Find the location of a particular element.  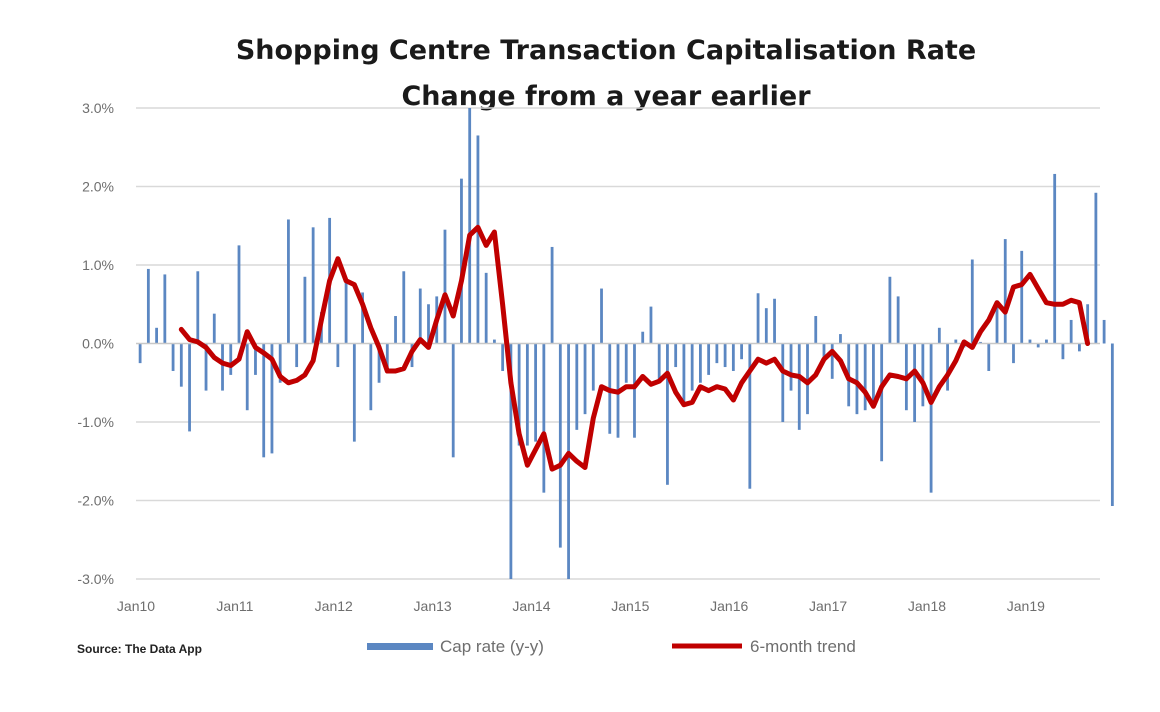

y-tick-label: 3.0% is located at coordinates (98, 108).